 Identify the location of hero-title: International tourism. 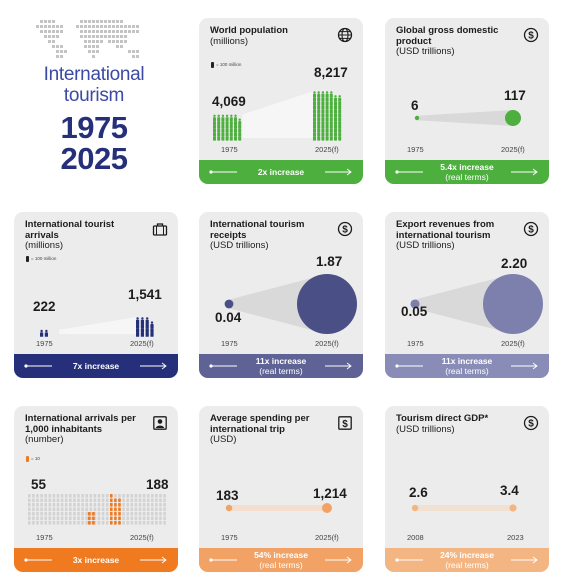
(94, 85).